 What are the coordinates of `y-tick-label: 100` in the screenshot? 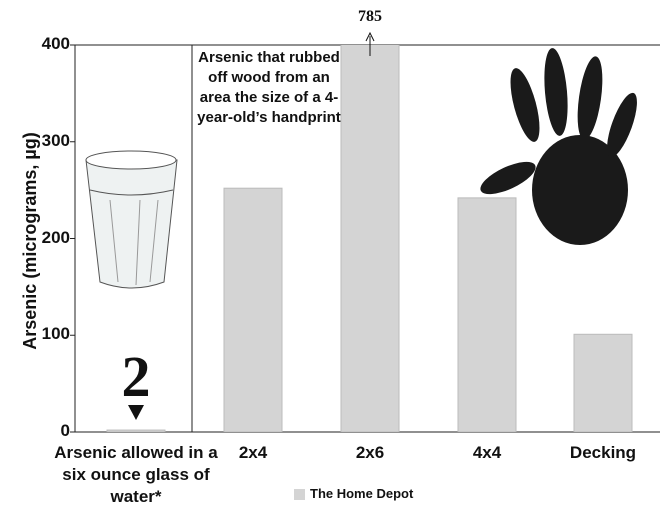 It's located at (55, 334).